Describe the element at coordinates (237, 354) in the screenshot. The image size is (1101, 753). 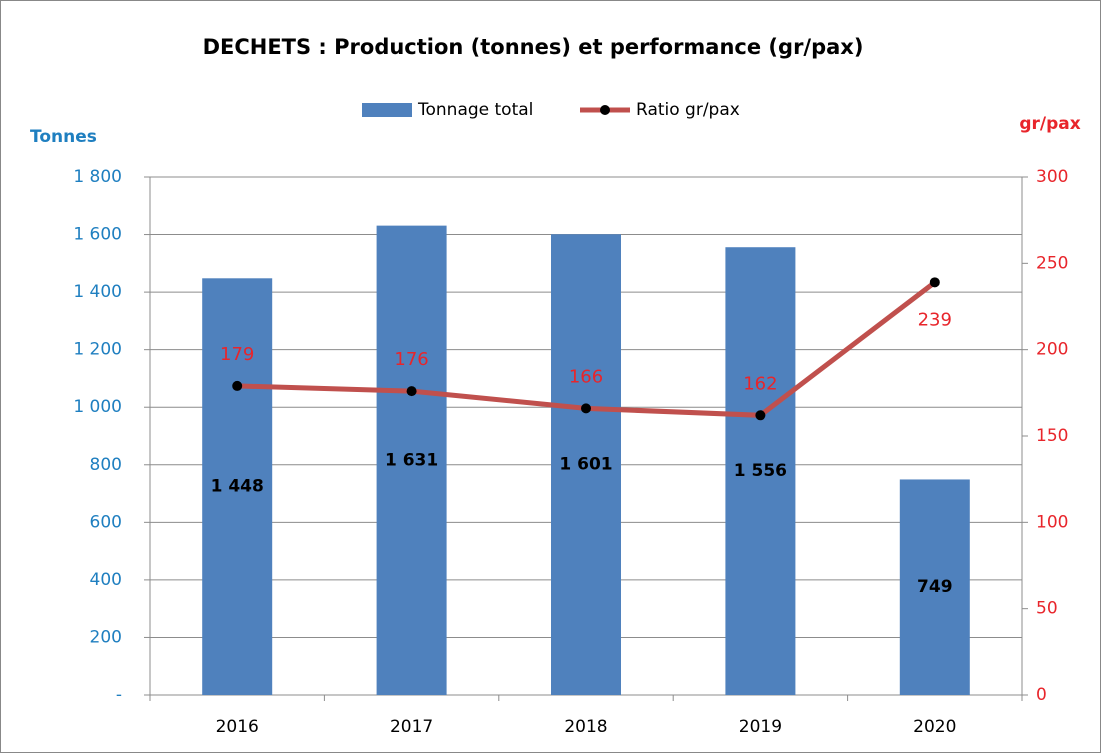
I see `line-value-label: 179` at that location.